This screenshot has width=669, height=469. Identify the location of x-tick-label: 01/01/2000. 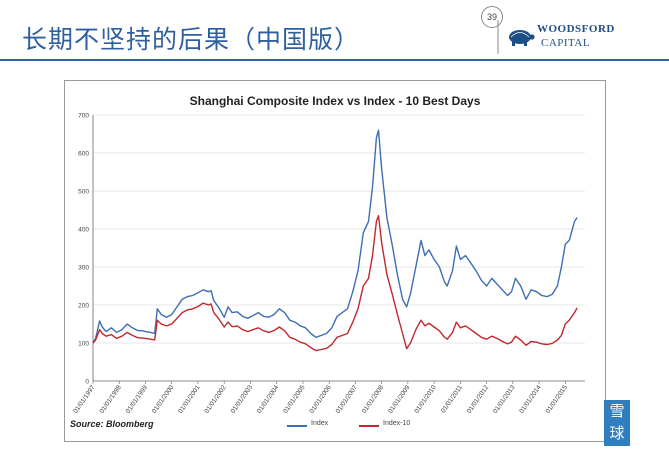
(163, 399).